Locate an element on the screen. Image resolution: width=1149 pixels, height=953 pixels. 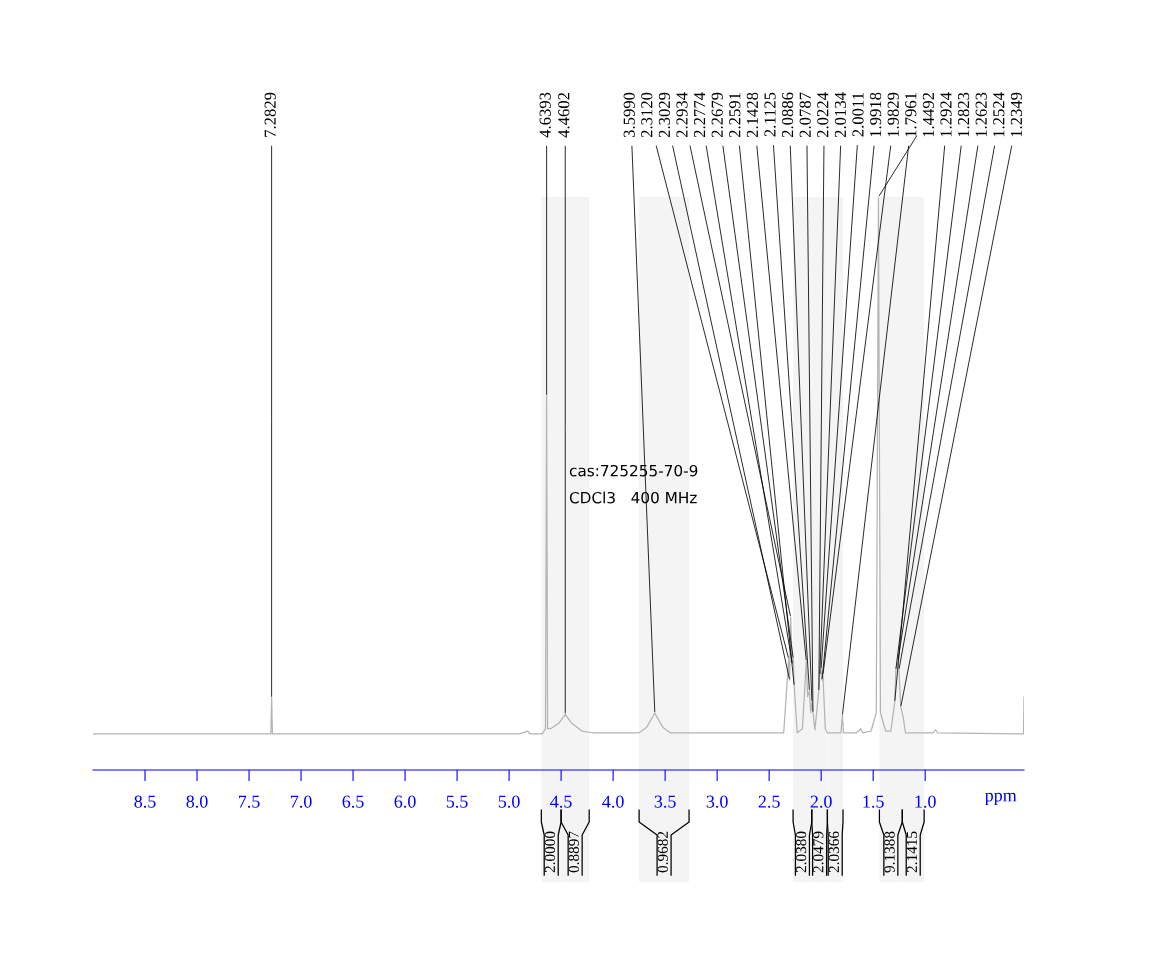
annotation: 2.0011 is located at coordinates (858, 115).